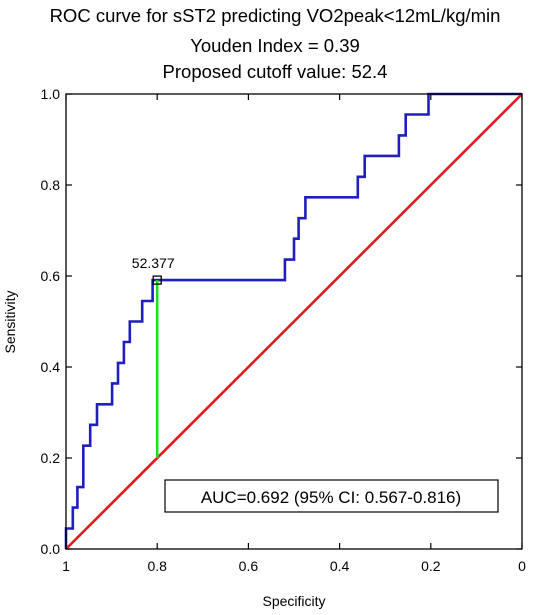  I want to click on x-tick-label: 1, so click(66, 566).